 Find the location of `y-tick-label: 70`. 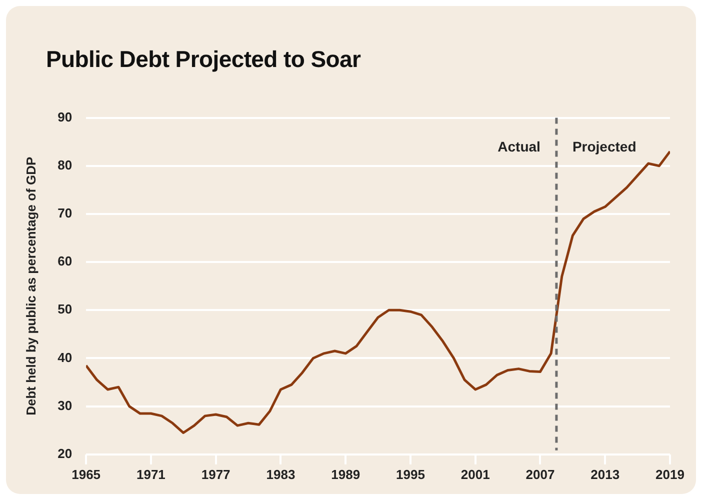

y-tick-label: 70 is located at coordinates (65, 213).